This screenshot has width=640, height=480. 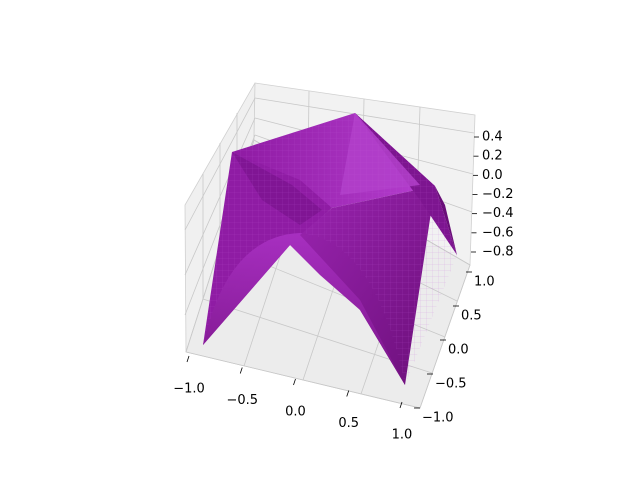 What do you see at coordinates (492, 175) in the screenshot?
I see `z-axis-tick-label: 0.0` at bounding box center [492, 175].